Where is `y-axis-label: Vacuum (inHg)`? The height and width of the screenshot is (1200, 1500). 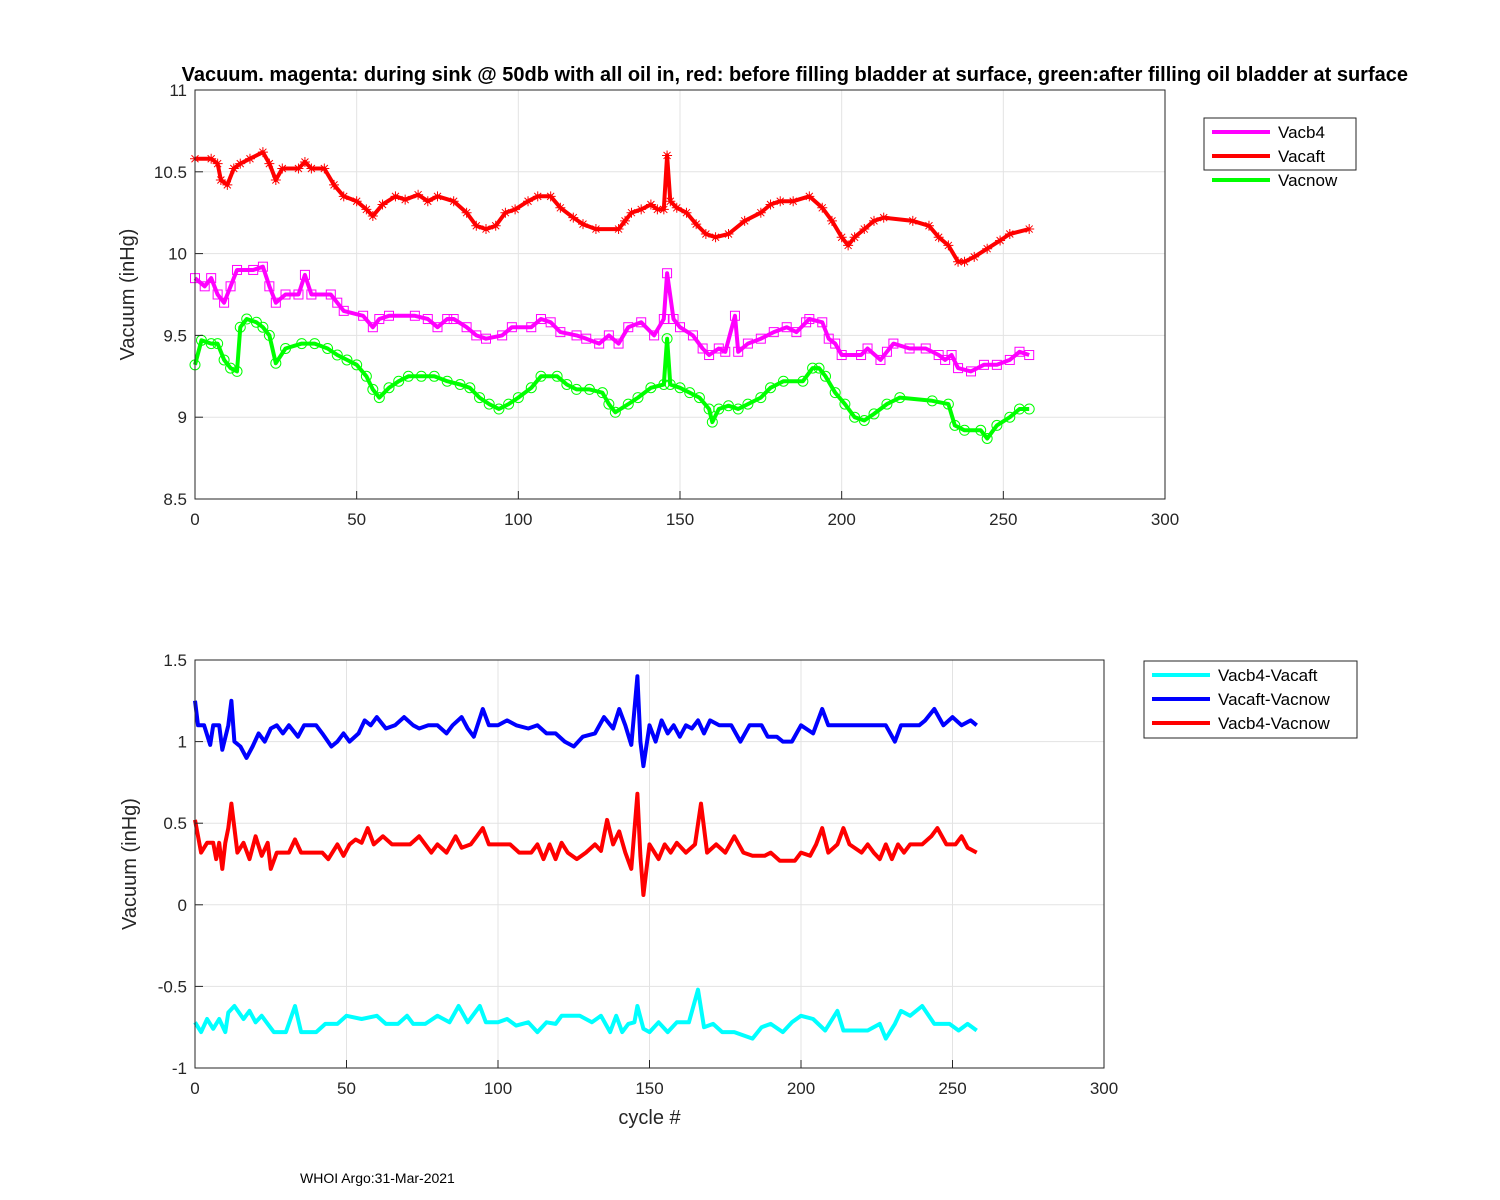 y-axis-label: Vacuum (inHg) is located at coordinates (130, 864).